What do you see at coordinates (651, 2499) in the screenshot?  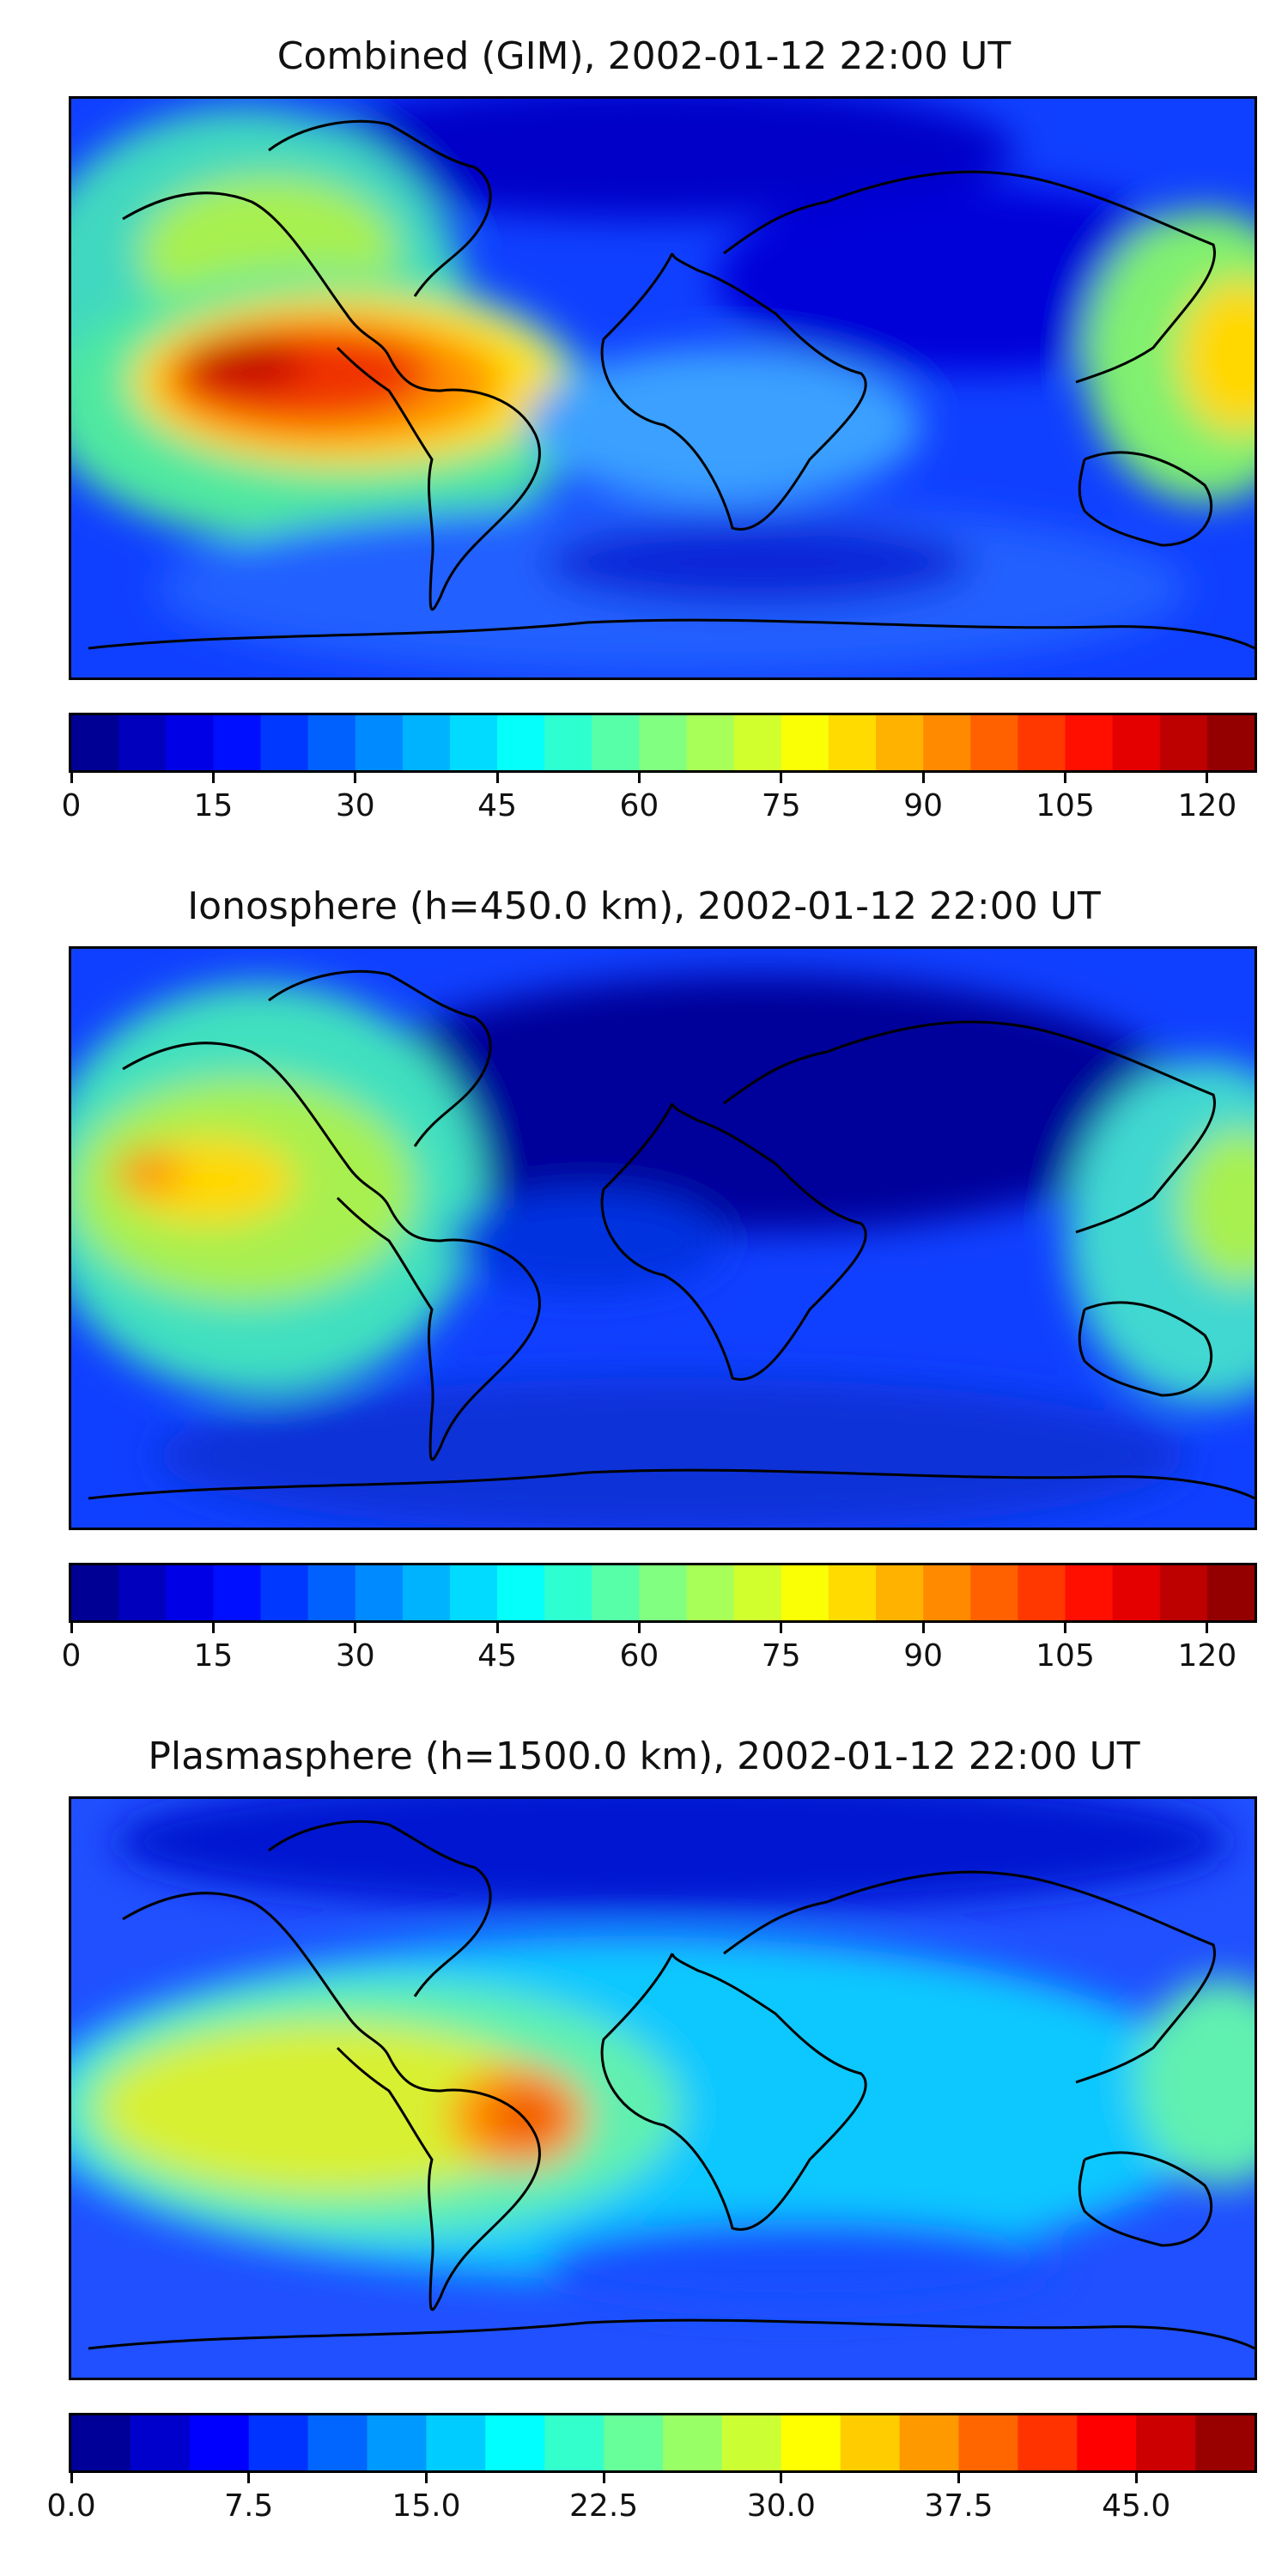 I see `colorbar-ticks: 0.0 7.5 15.0 22.5 30.0 37.5 45.0` at bounding box center [651, 2499].